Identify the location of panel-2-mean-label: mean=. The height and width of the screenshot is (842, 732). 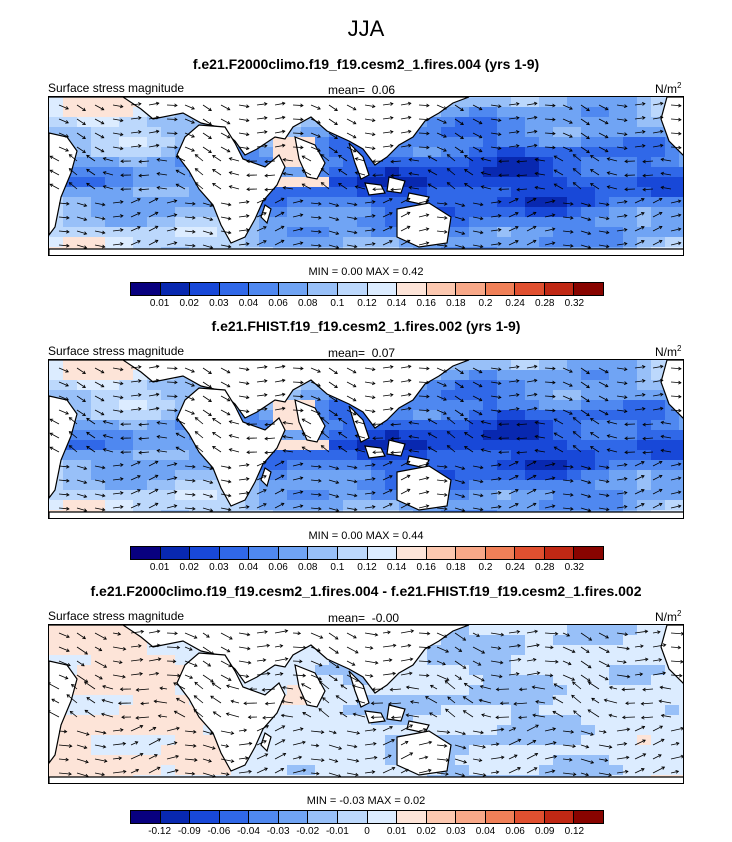
(347, 353).